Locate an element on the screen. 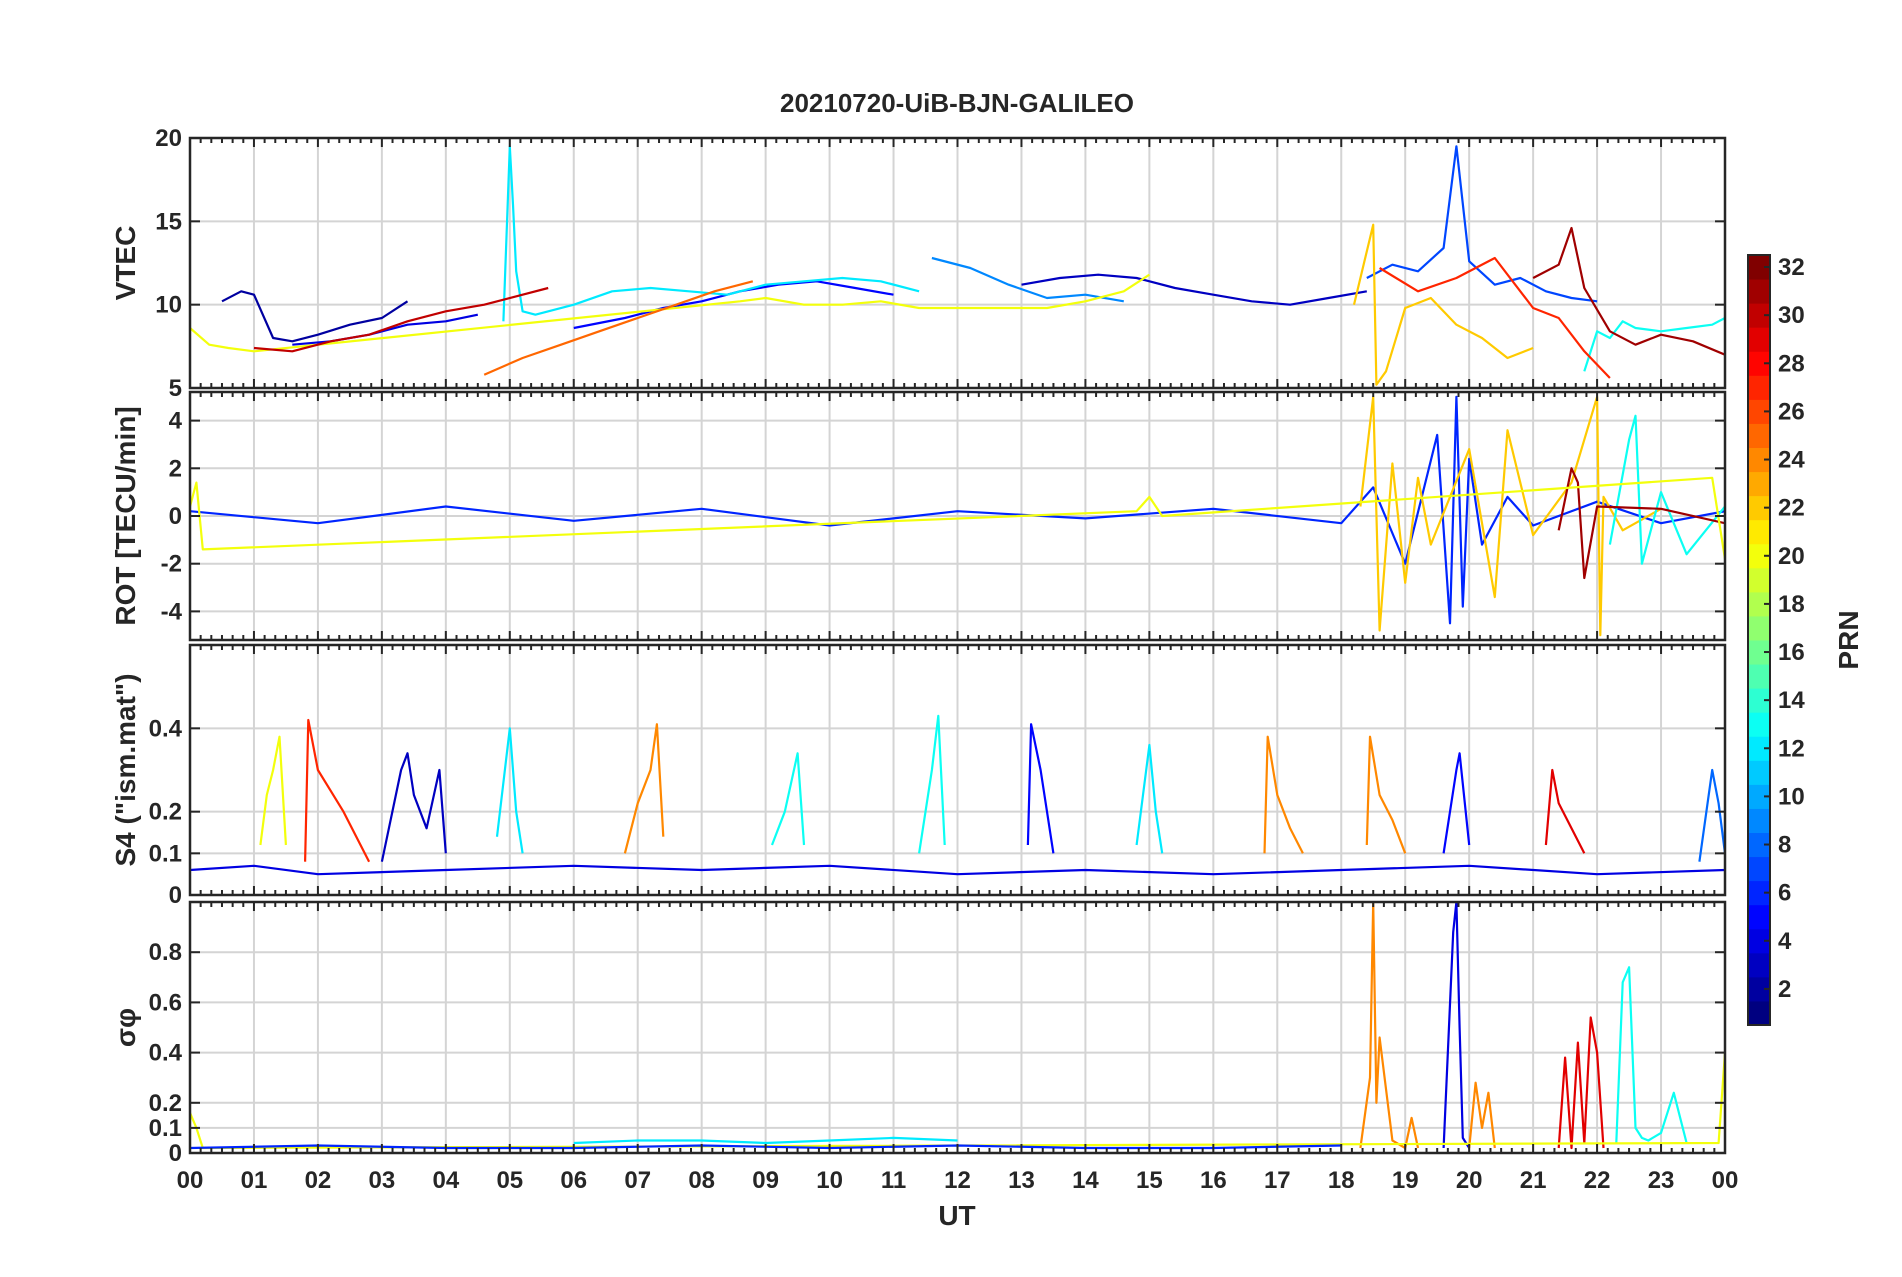  x-tick-label: 03 is located at coordinates (382, 1180).